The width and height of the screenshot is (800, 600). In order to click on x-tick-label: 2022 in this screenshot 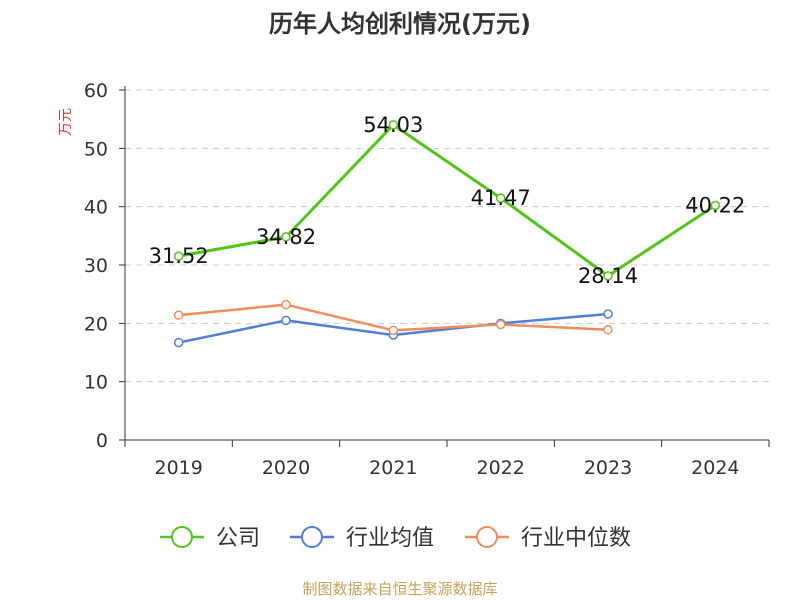, I will do `click(500, 468)`.